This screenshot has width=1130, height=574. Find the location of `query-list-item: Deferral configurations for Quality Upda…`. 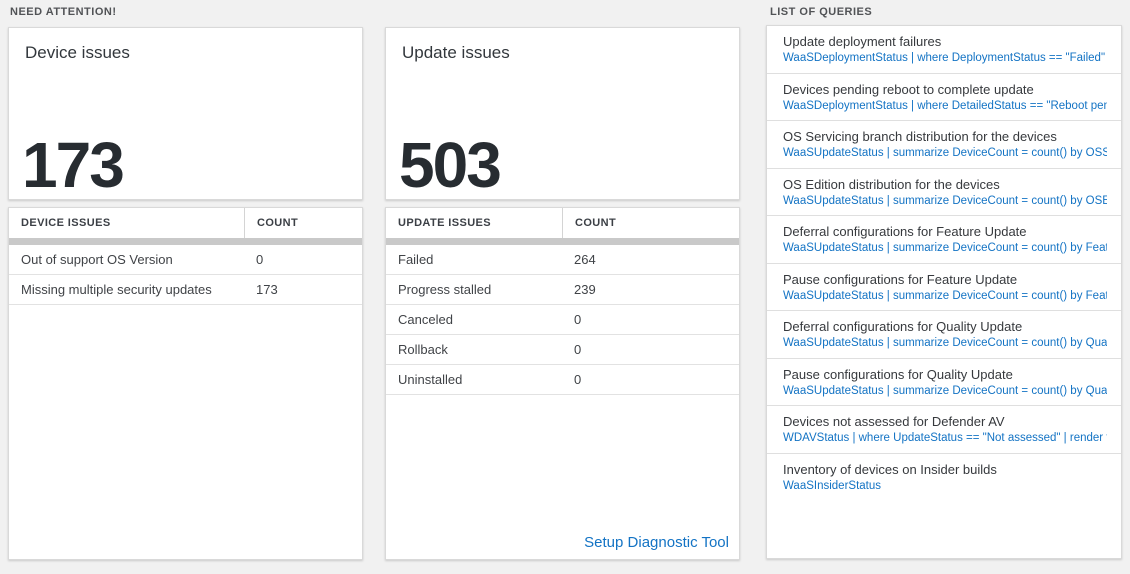

query-list-item: Deferral configurations for Quality Upda… is located at coordinates (944, 335).